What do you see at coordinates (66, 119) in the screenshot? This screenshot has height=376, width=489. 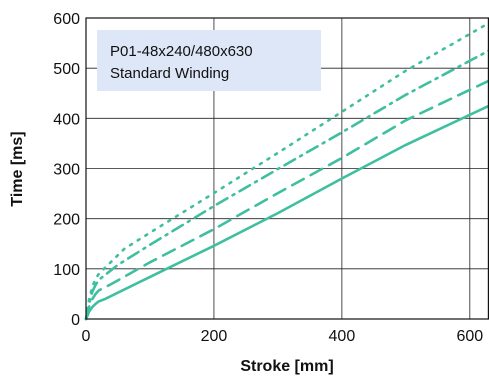 I see `y-tick-label: 400` at bounding box center [66, 119].